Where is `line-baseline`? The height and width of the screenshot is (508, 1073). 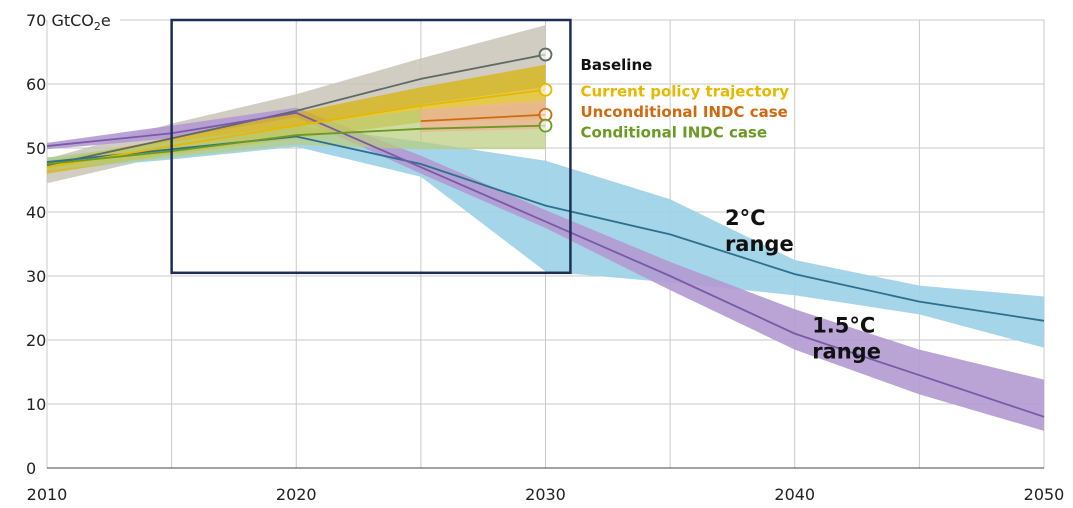 line-baseline is located at coordinates (296, 110).